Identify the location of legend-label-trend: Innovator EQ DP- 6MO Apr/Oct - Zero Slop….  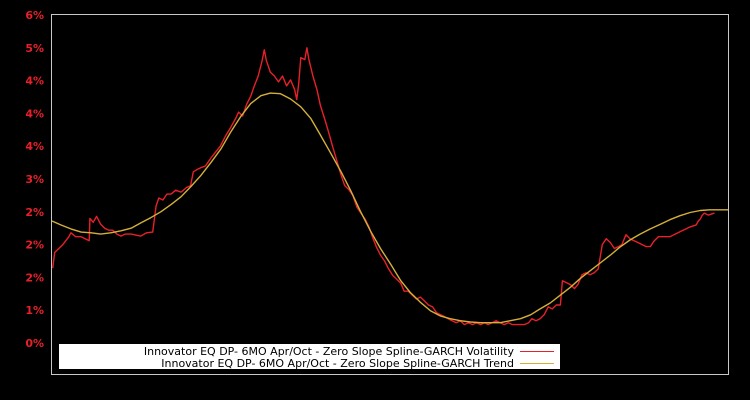
(337, 363).